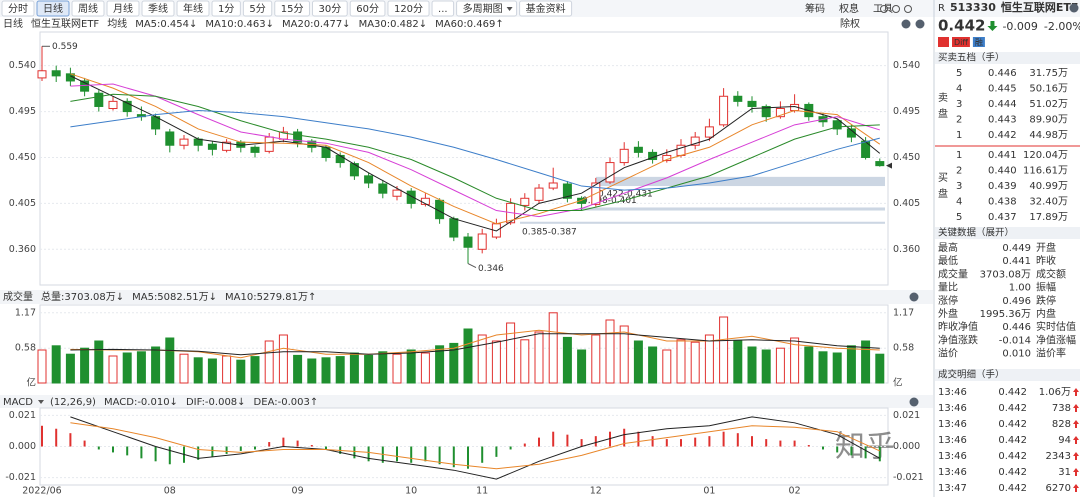  Describe the element at coordinates (174, 297) in the screenshot. I see `volume-ma-legend: MA5:5082.51万↓` at that location.